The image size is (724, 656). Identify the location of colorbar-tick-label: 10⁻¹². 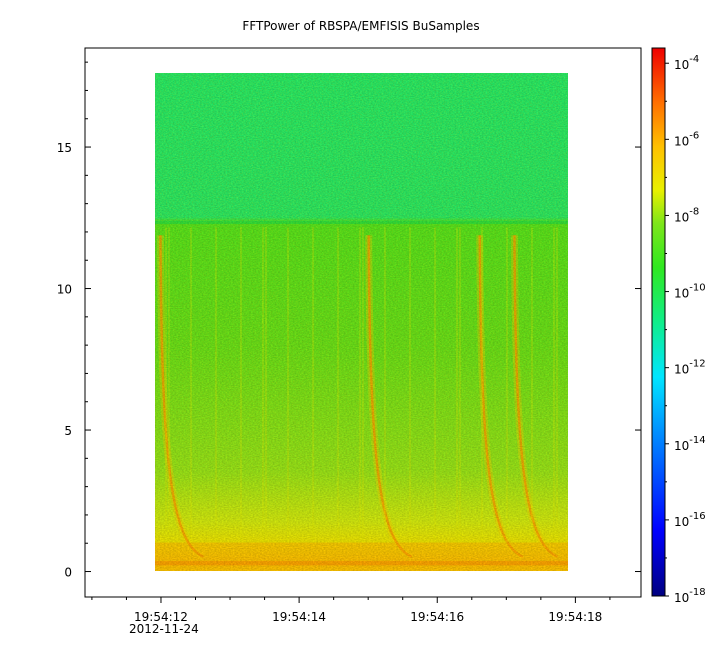
(690, 368).